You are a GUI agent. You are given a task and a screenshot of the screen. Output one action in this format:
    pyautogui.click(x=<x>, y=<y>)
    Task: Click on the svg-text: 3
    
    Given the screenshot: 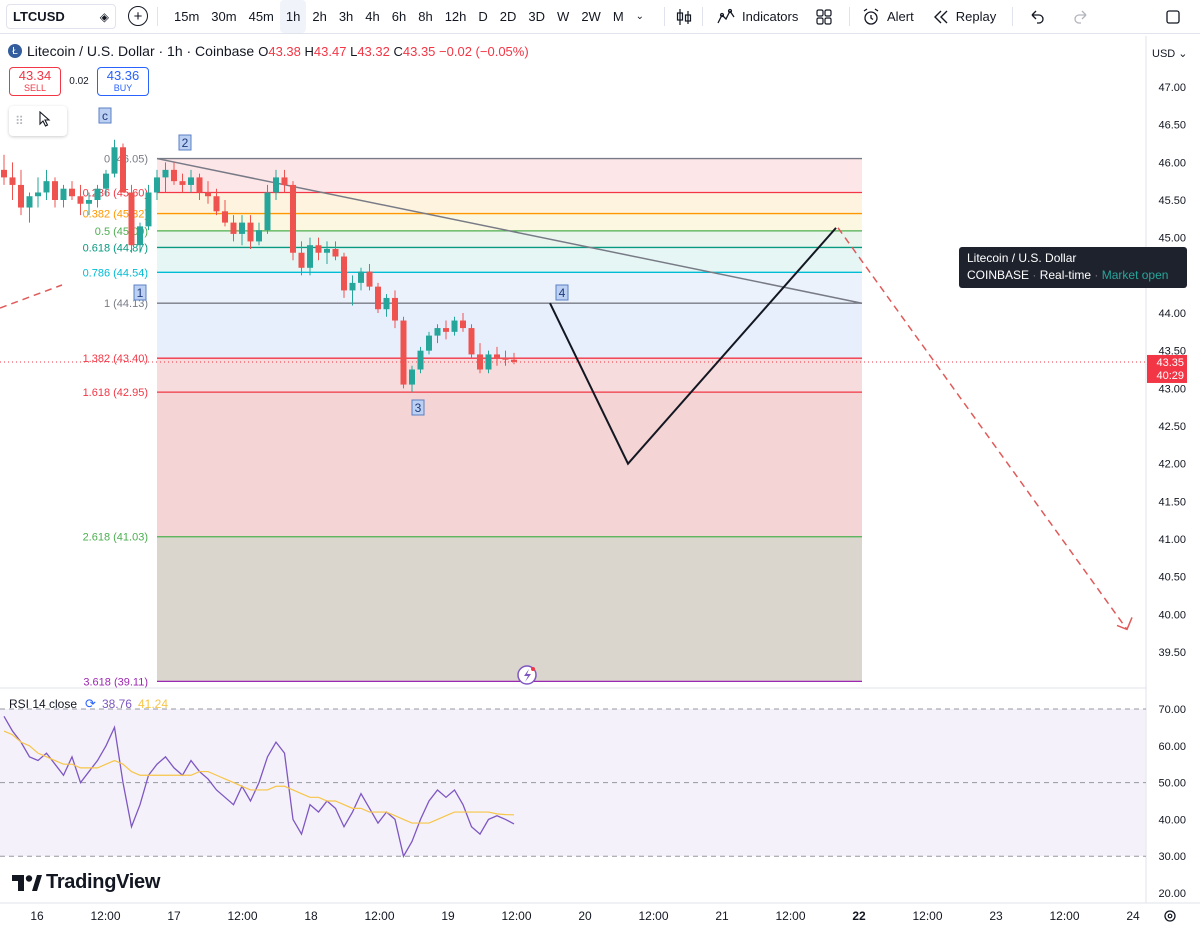 What is the action you would take?
    pyautogui.click(x=418, y=408)
    